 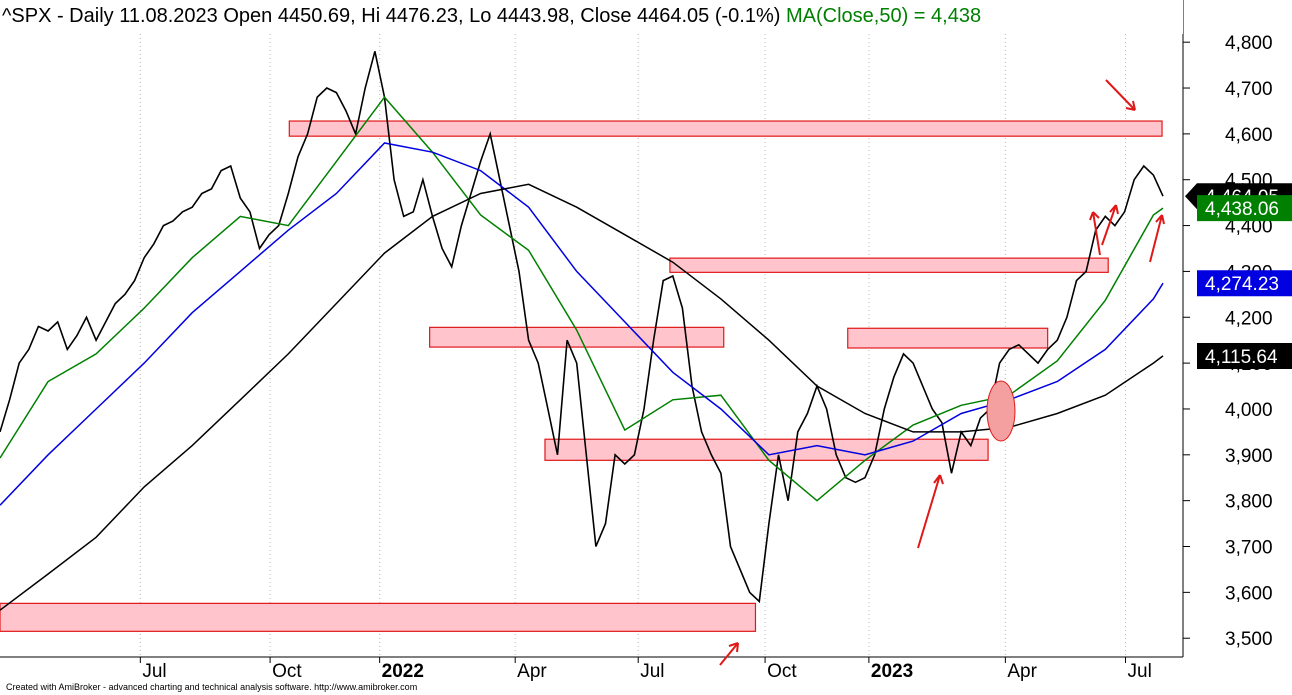 What do you see at coordinates (1249, 89) in the screenshot?
I see `y-tick-label: 4,700` at bounding box center [1249, 89].